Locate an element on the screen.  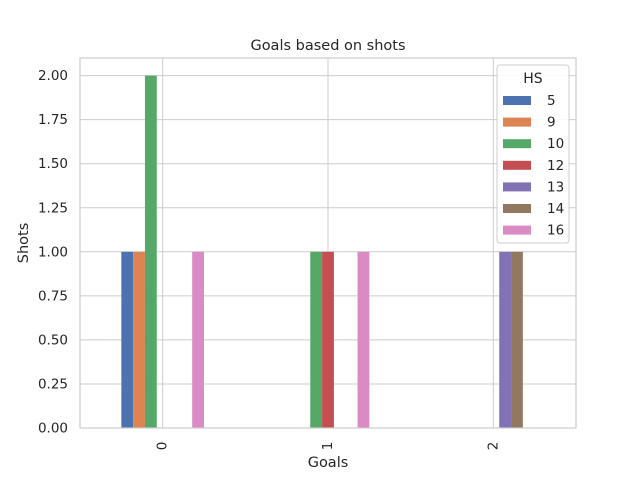
x-tick-label: 1 is located at coordinates (328, 446).